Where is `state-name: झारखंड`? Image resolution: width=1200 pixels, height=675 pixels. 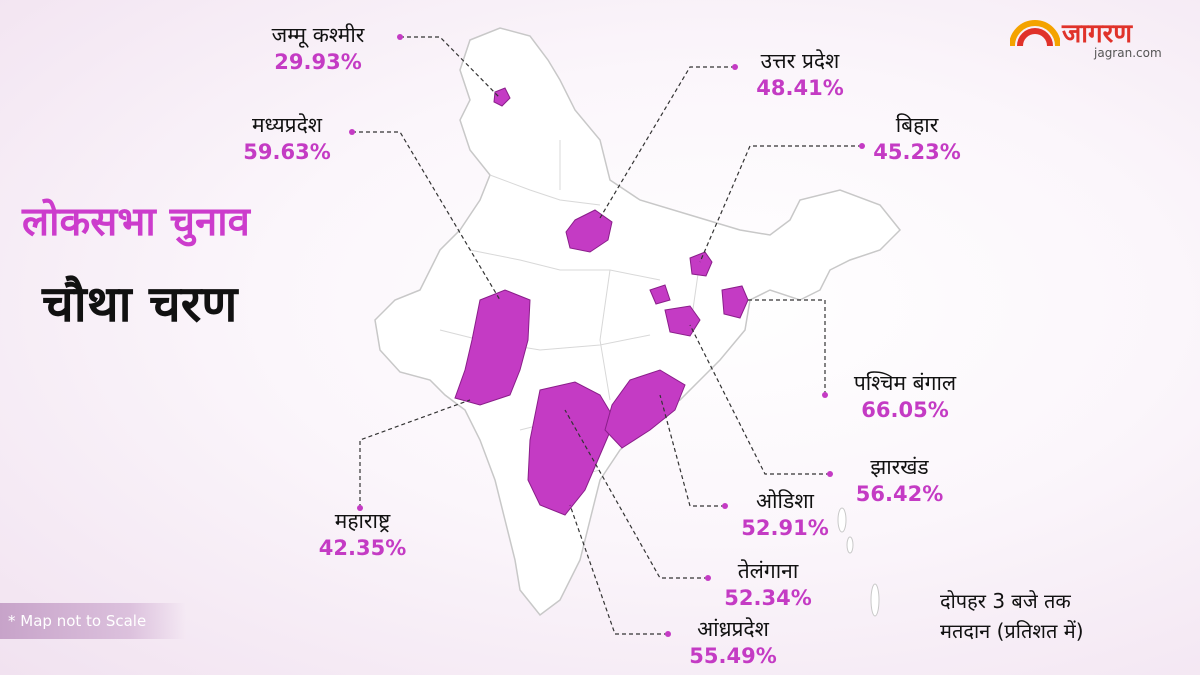
state-name: झारखंड is located at coordinates (899, 467).